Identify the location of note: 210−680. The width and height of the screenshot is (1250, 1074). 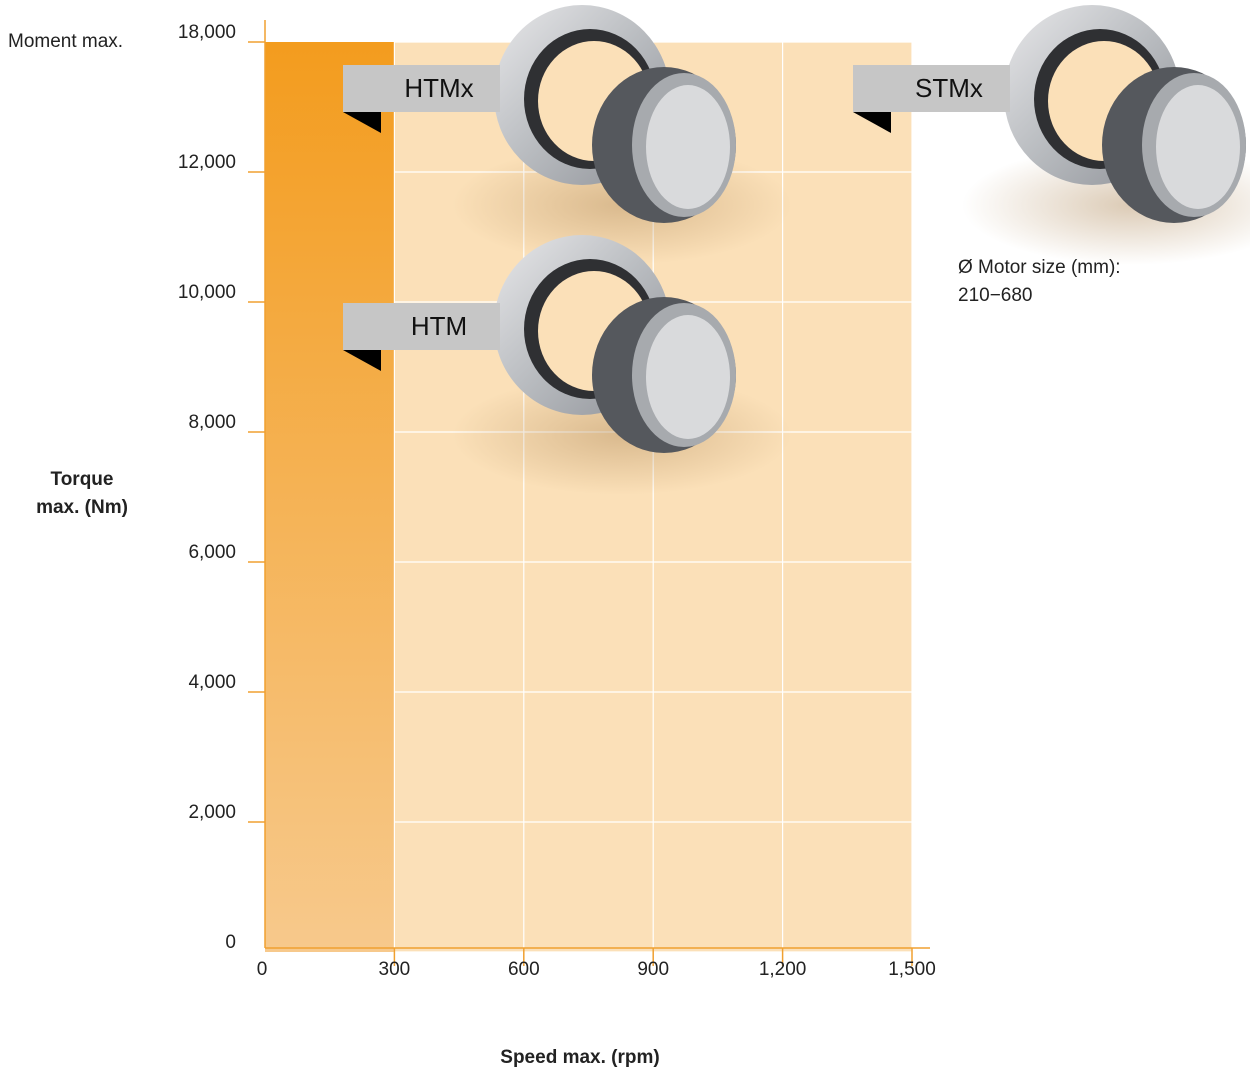
(995, 295).